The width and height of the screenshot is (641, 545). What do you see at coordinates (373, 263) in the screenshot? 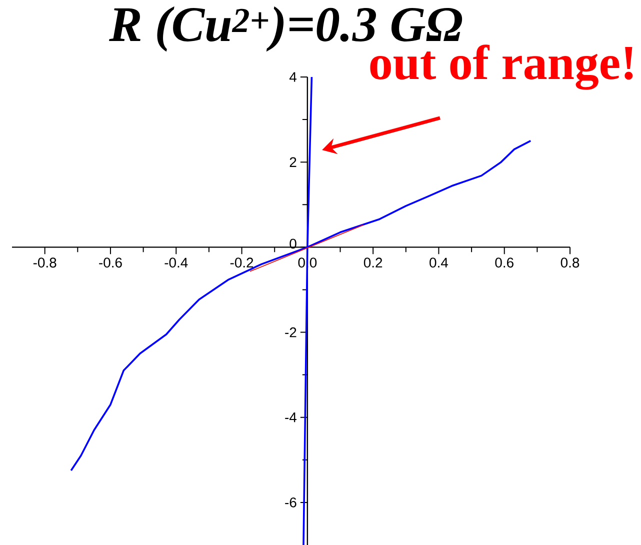
I see `x-tick-label: 0.2` at bounding box center [373, 263].